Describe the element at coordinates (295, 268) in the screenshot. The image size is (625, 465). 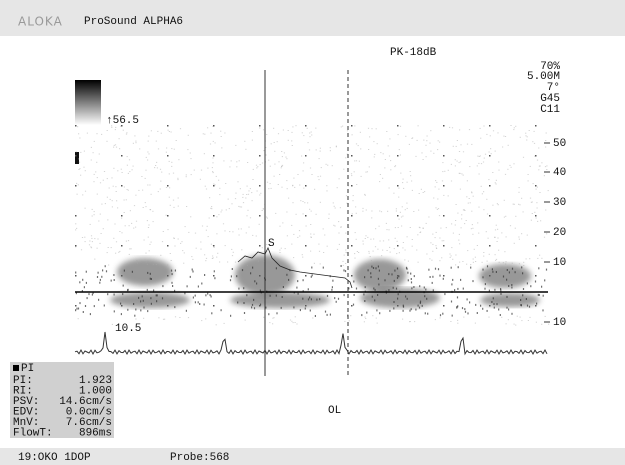
I see `envelope-trace` at that location.